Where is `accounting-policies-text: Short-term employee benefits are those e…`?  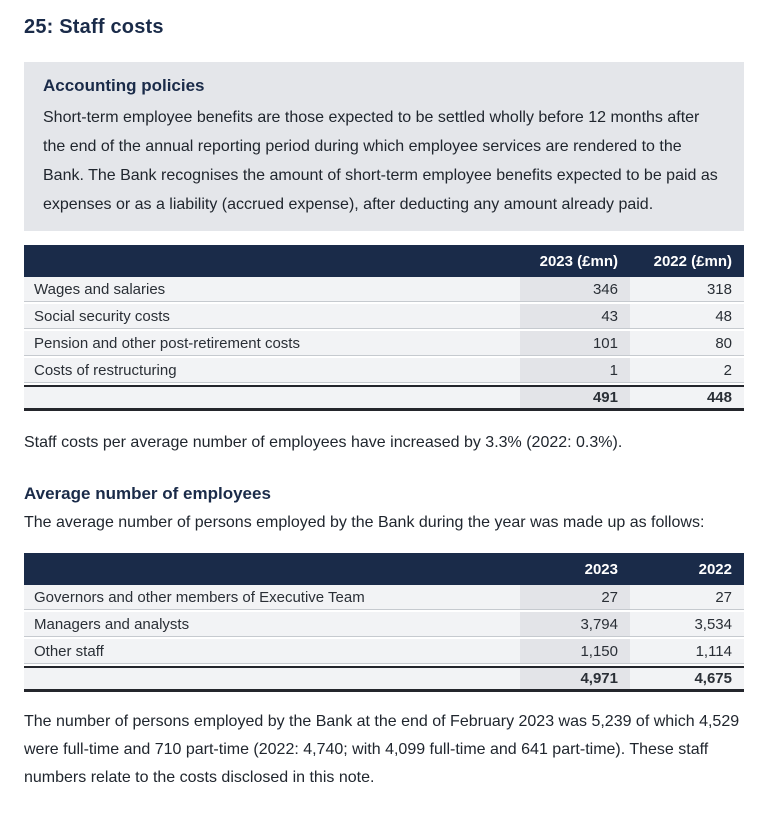 accounting-policies-text: Short-term employee benefits are those e… is located at coordinates (380, 161).